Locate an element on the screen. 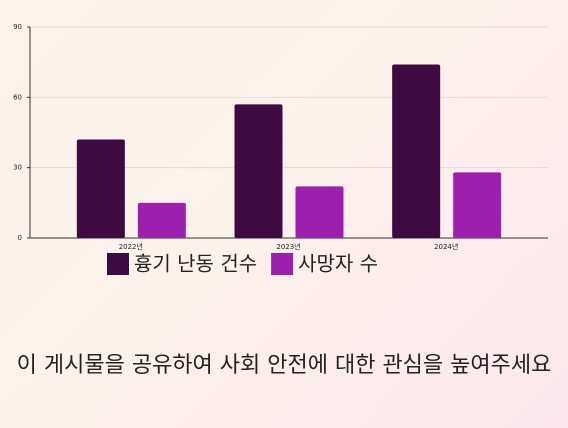  y-tick-label: 0 is located at coordinates (20, 238).